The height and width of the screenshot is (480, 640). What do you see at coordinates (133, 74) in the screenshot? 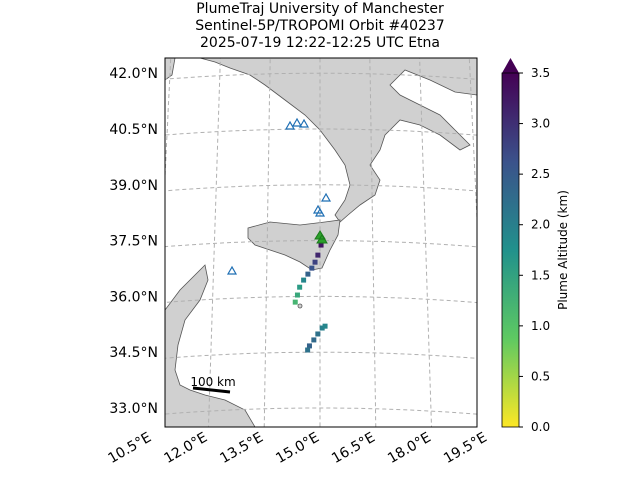
I see `lat-label: 42.0°N` at bounding box center [133, 74].